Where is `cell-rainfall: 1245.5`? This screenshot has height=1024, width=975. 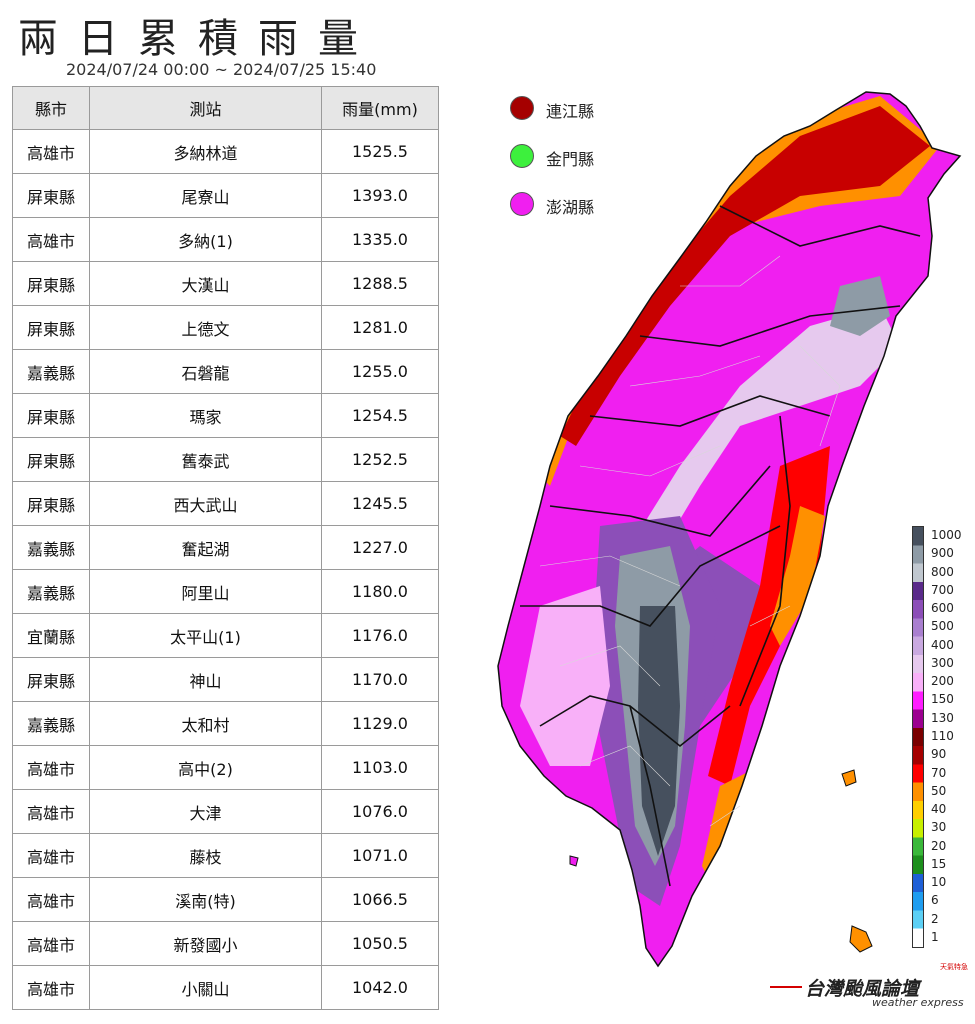
cell-rainfall: 1245.5 is located at coordinates (380, 503).